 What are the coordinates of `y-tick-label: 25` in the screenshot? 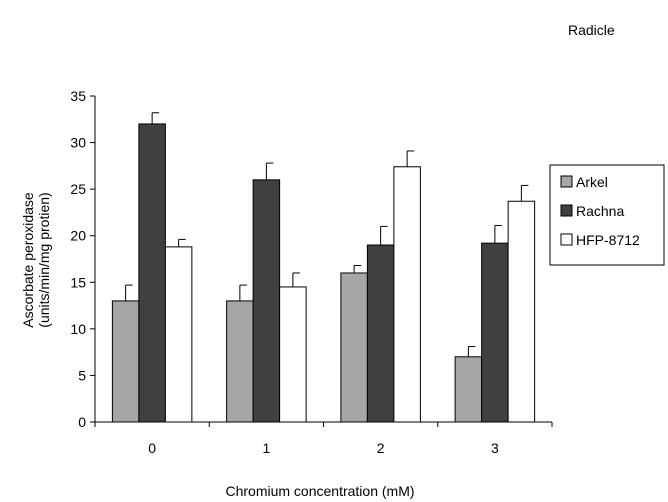 It's located at (78, 189).